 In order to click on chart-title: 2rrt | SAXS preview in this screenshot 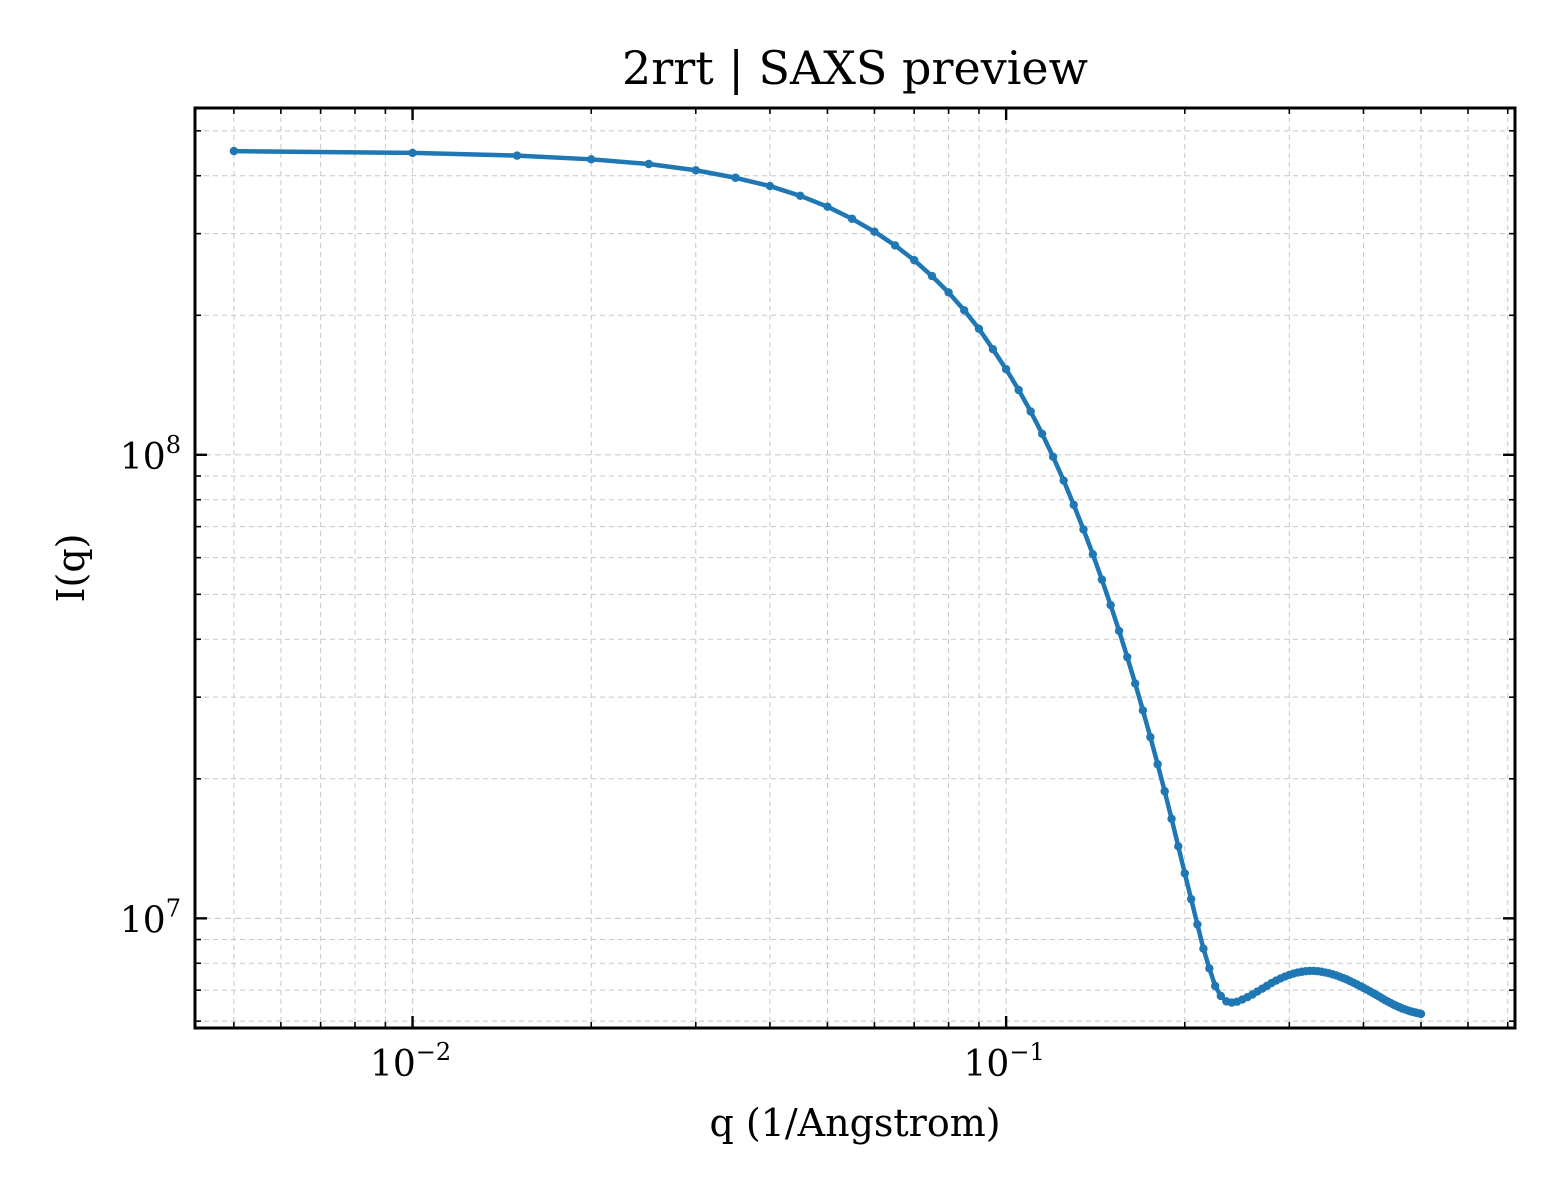, I will do `click(855, 68)`.